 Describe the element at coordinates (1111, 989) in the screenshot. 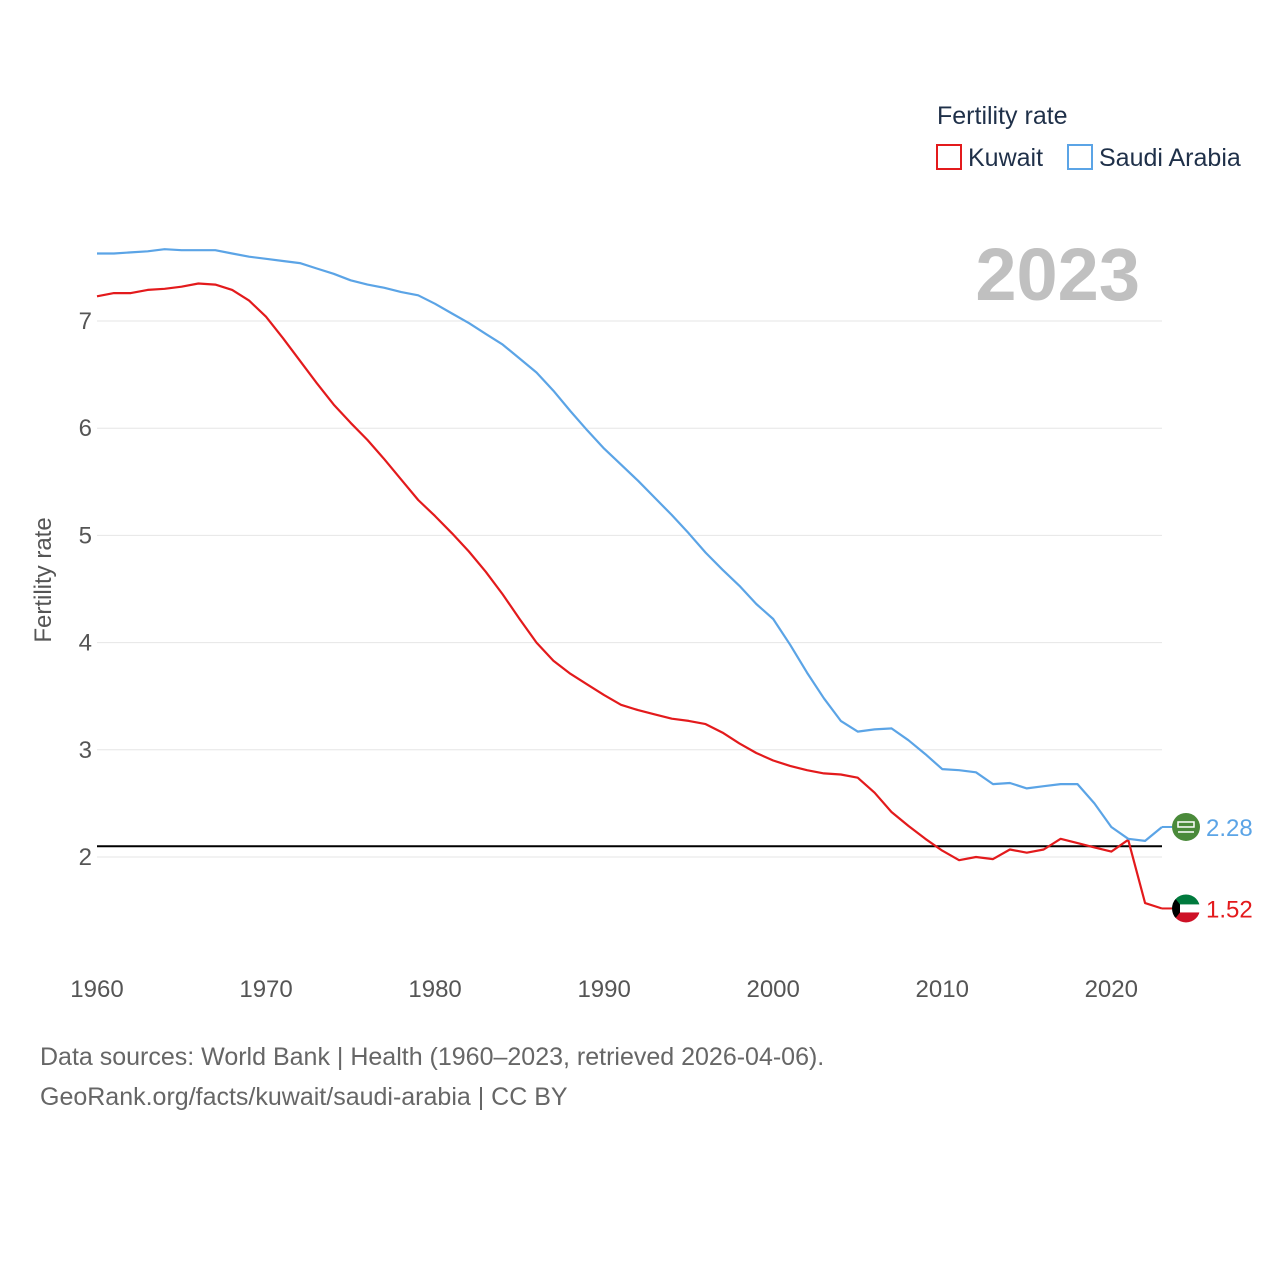

I see `x-tick-label-2020: 2020` at that location.